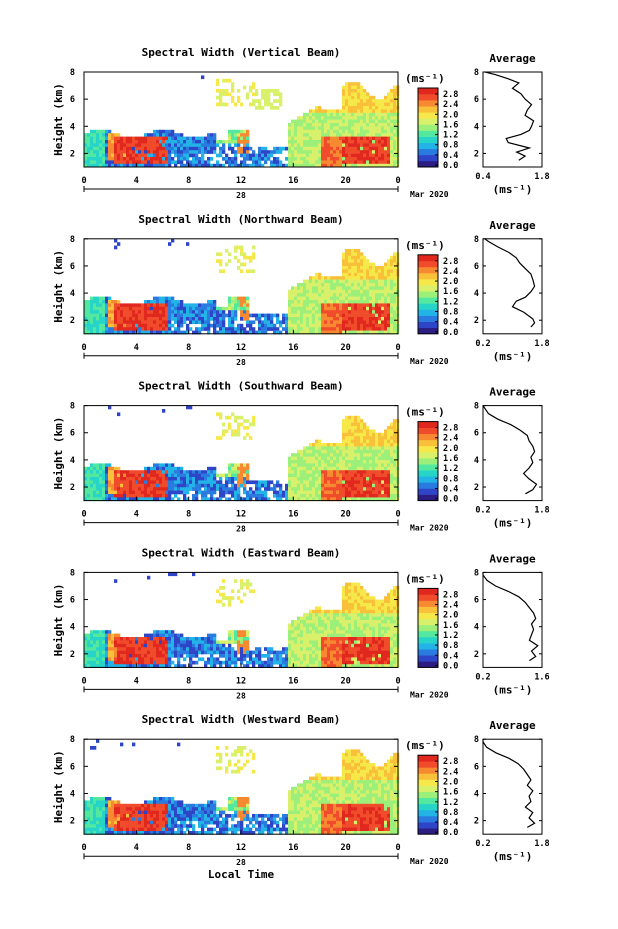  Describe the element at coordinates (72, 73) in the screenshot. I see `y-tick-label: 8` at that location.